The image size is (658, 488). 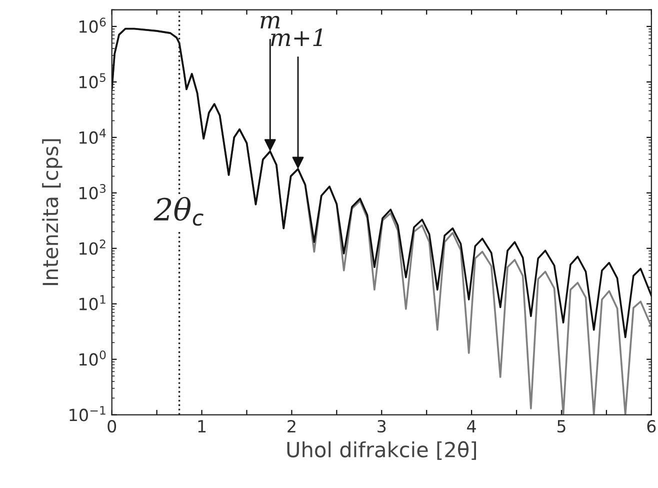 What do you see at coordinates (296, 37) in the screenshot?
I see `annotation: m+1` at bounding box center [296, 37].